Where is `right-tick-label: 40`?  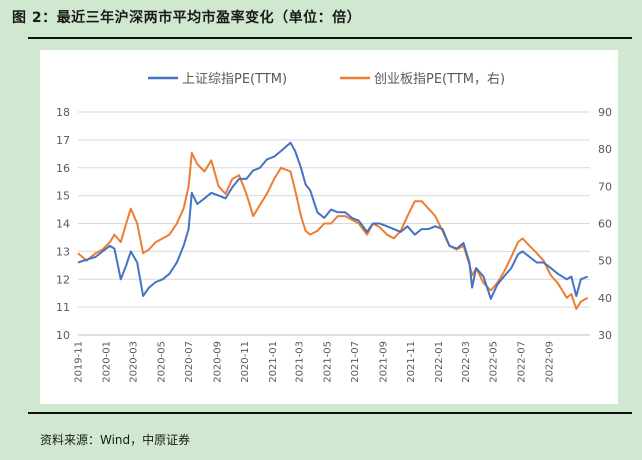
right-tick-label: 40 is located at coordinates (605, 298).